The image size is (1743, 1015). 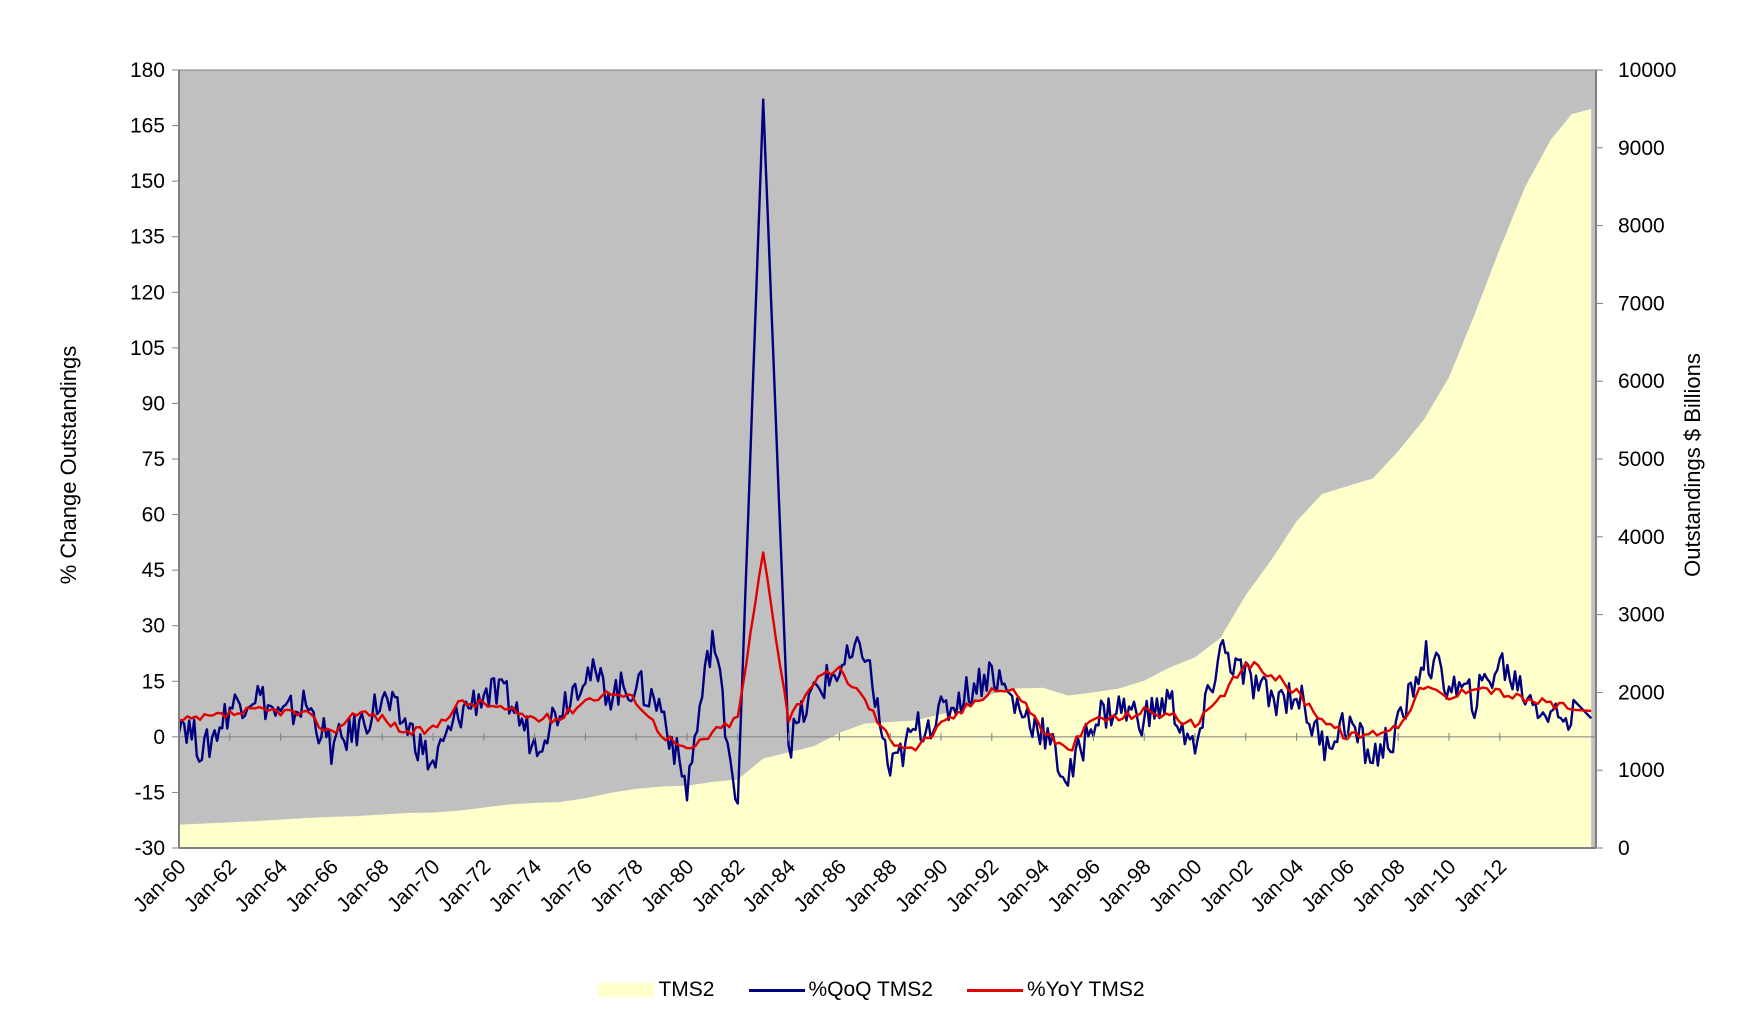 I want to click on qoq-line-swatch-icon, so click(x=776, y=990).